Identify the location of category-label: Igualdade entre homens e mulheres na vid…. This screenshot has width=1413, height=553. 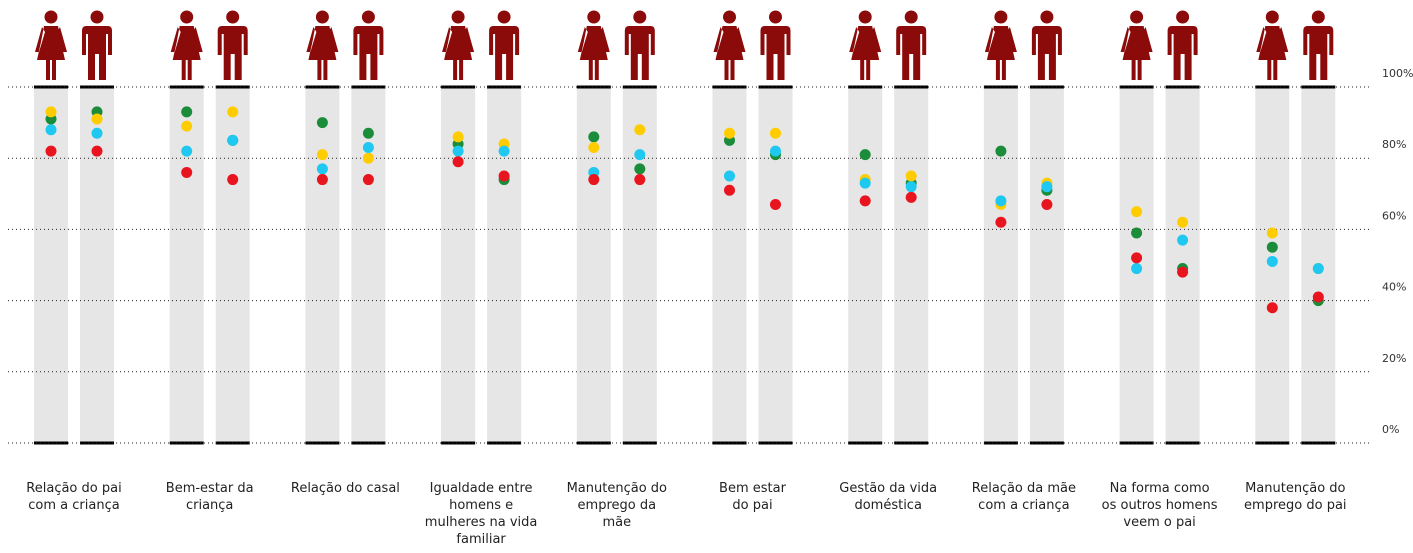
(481, 514).